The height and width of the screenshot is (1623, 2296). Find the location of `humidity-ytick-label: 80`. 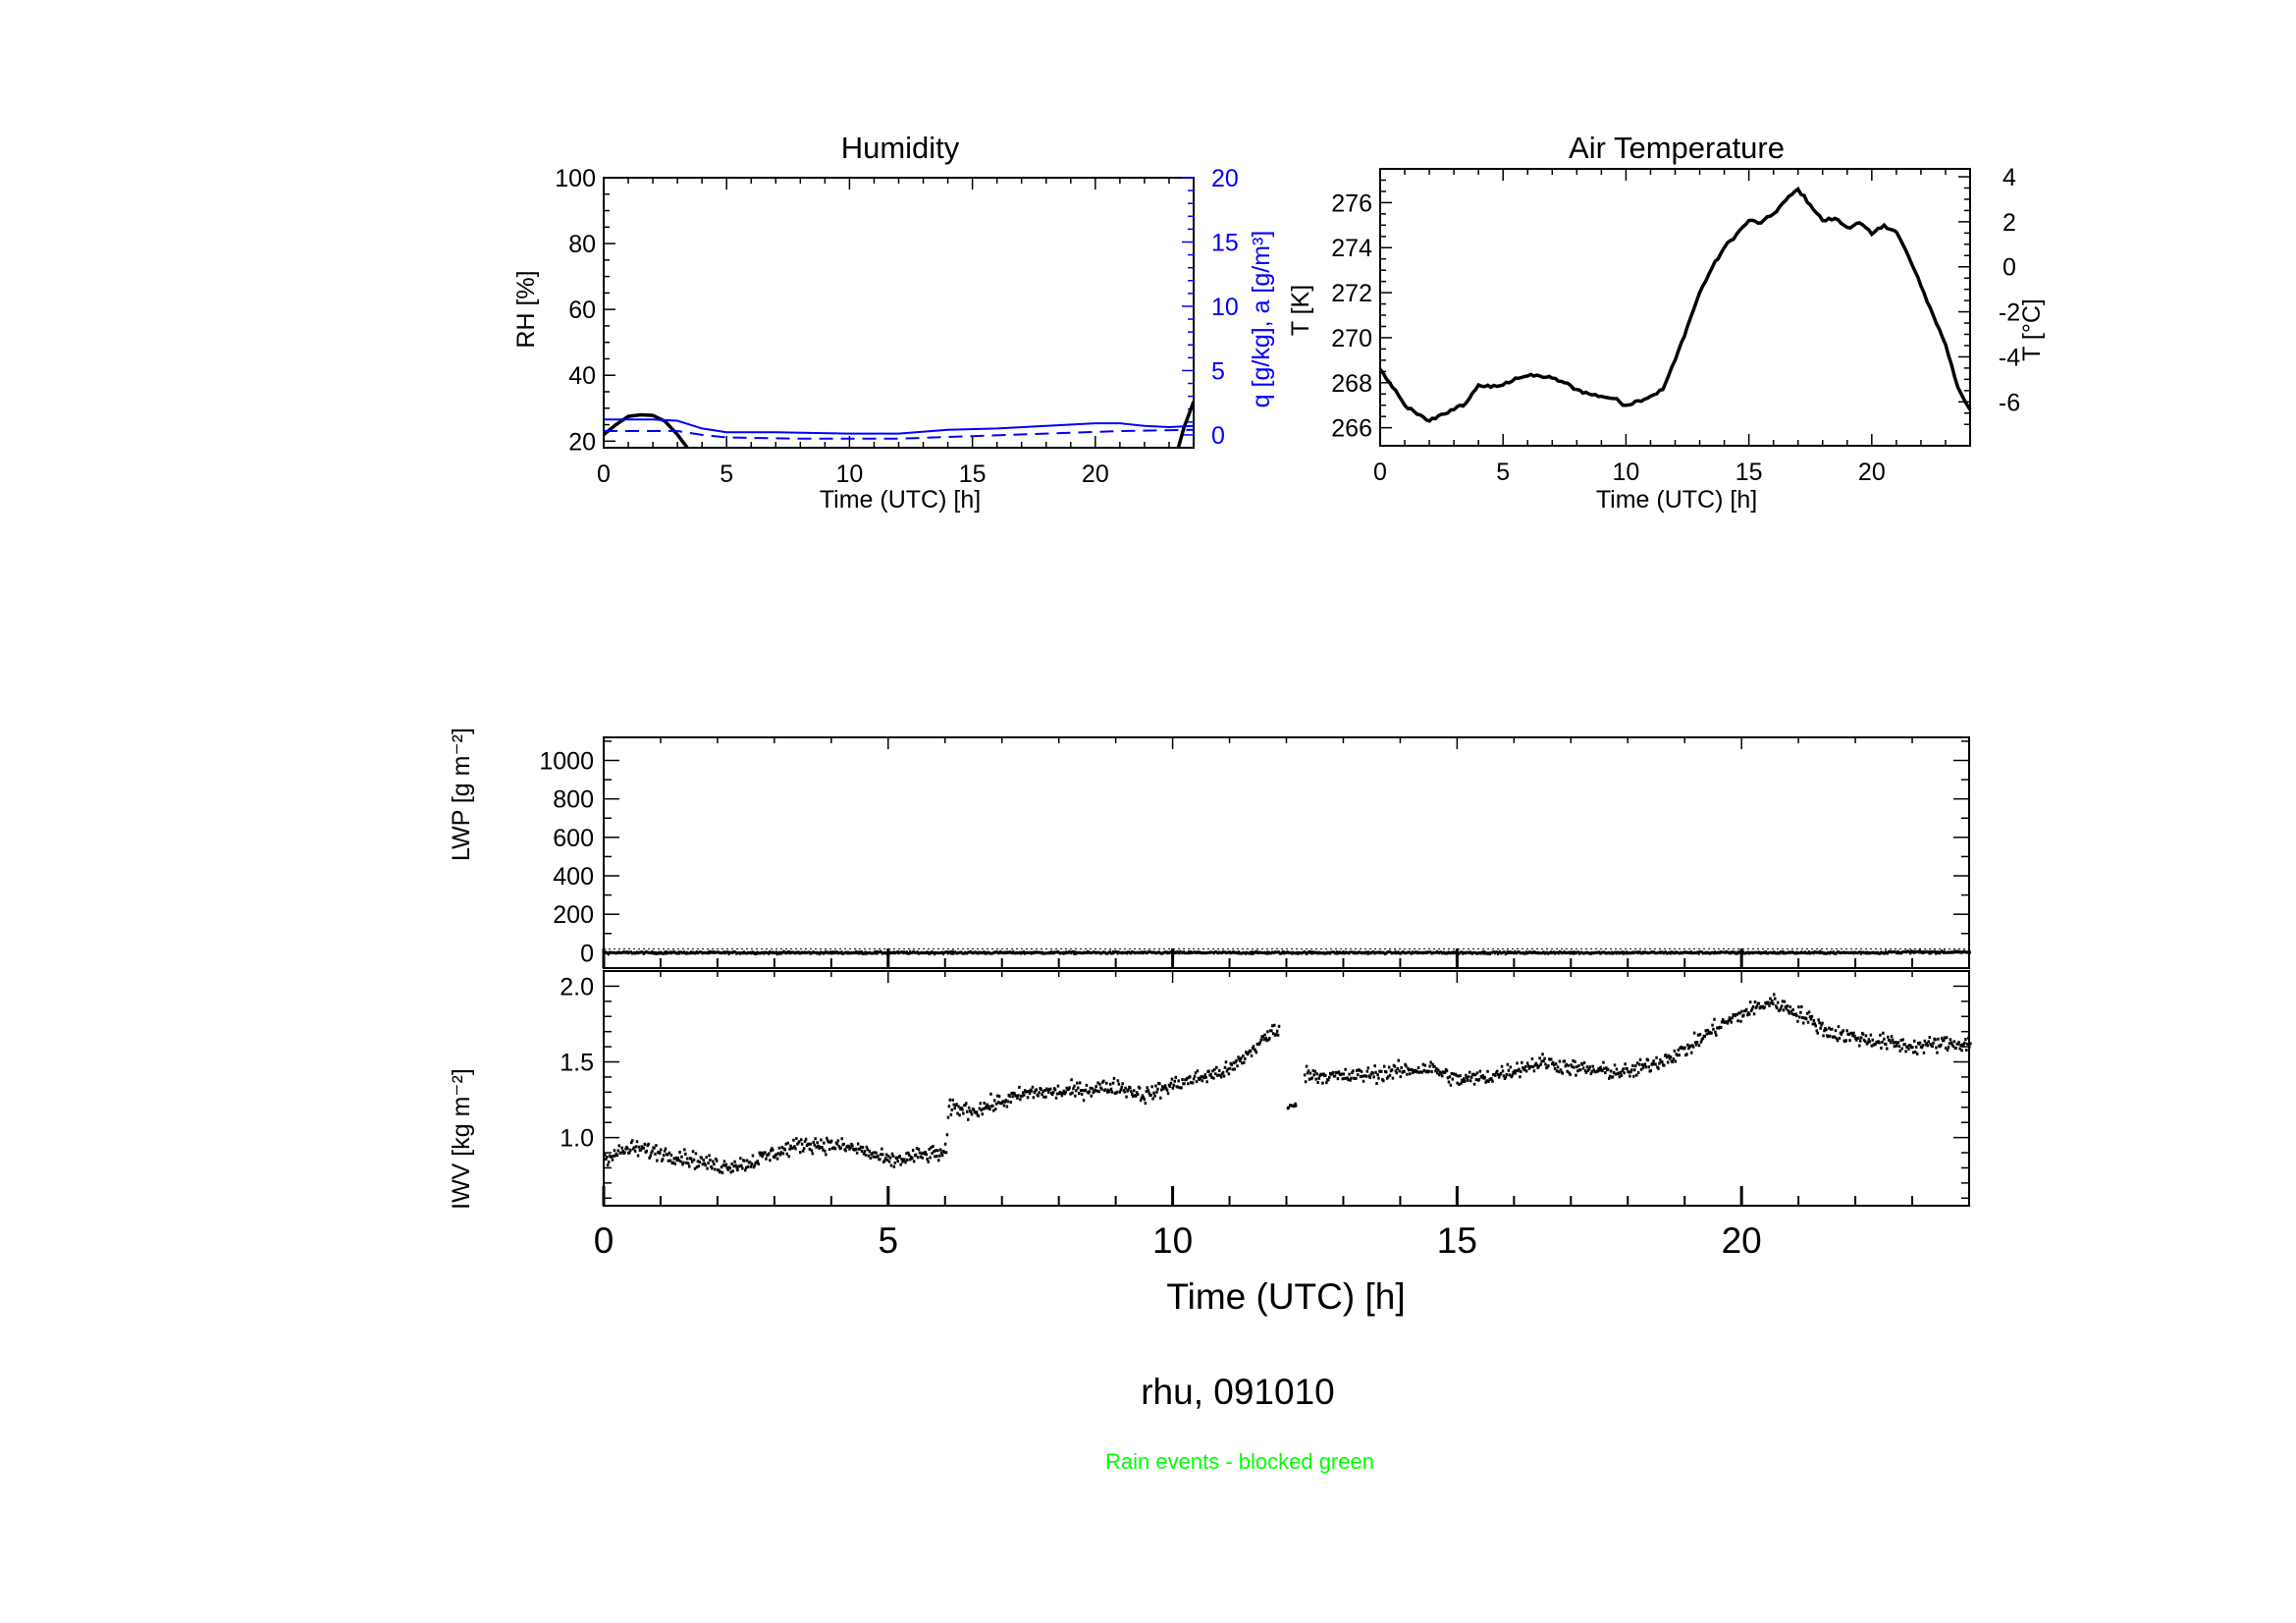

humidity-ytick-label: 80 is located at coordinates (582, 244).